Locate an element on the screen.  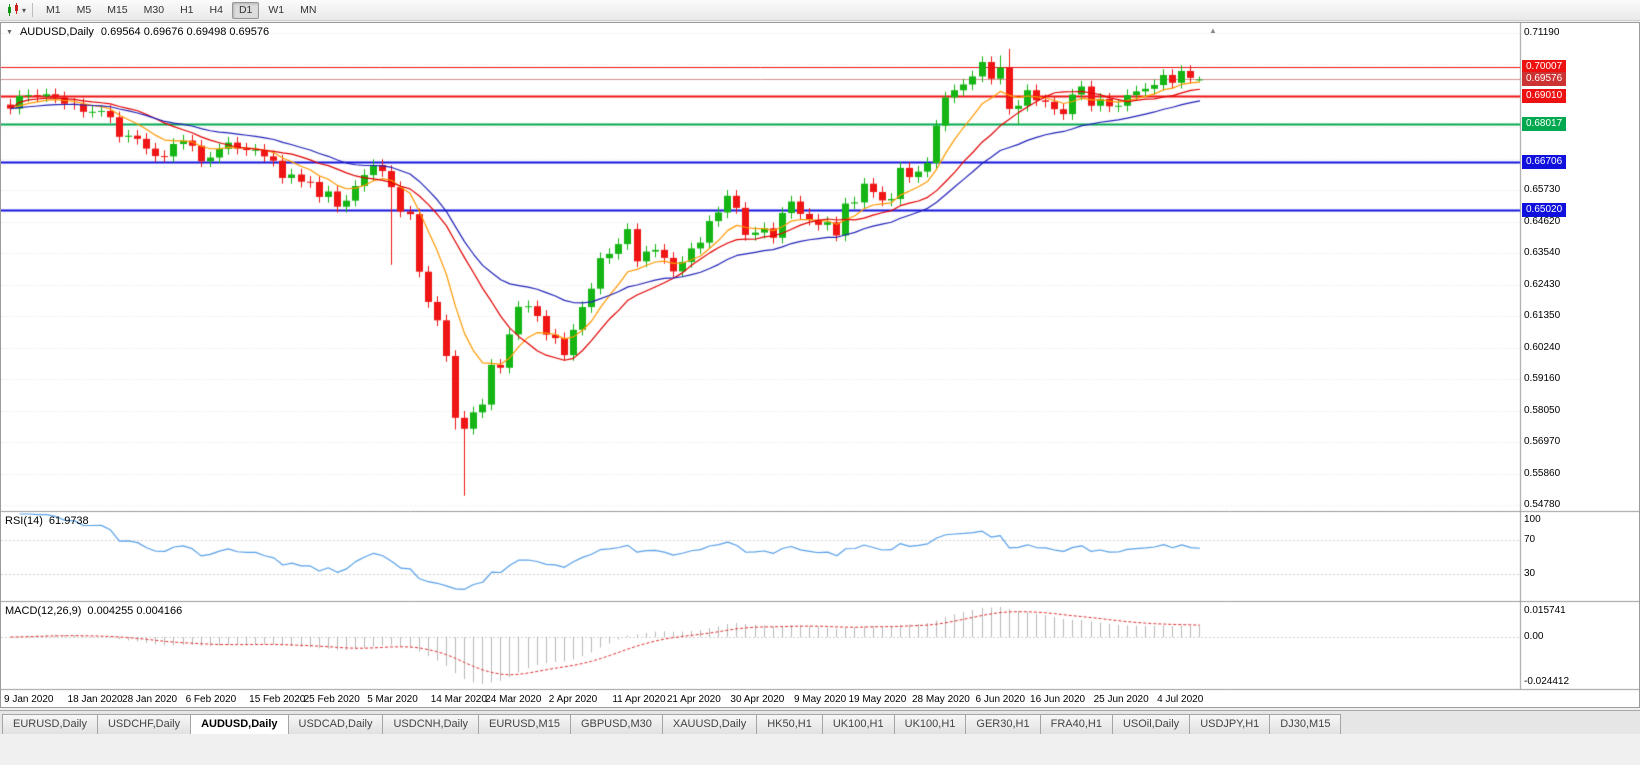
chart-type-button: ▾ is located at coordinates (16, 10).